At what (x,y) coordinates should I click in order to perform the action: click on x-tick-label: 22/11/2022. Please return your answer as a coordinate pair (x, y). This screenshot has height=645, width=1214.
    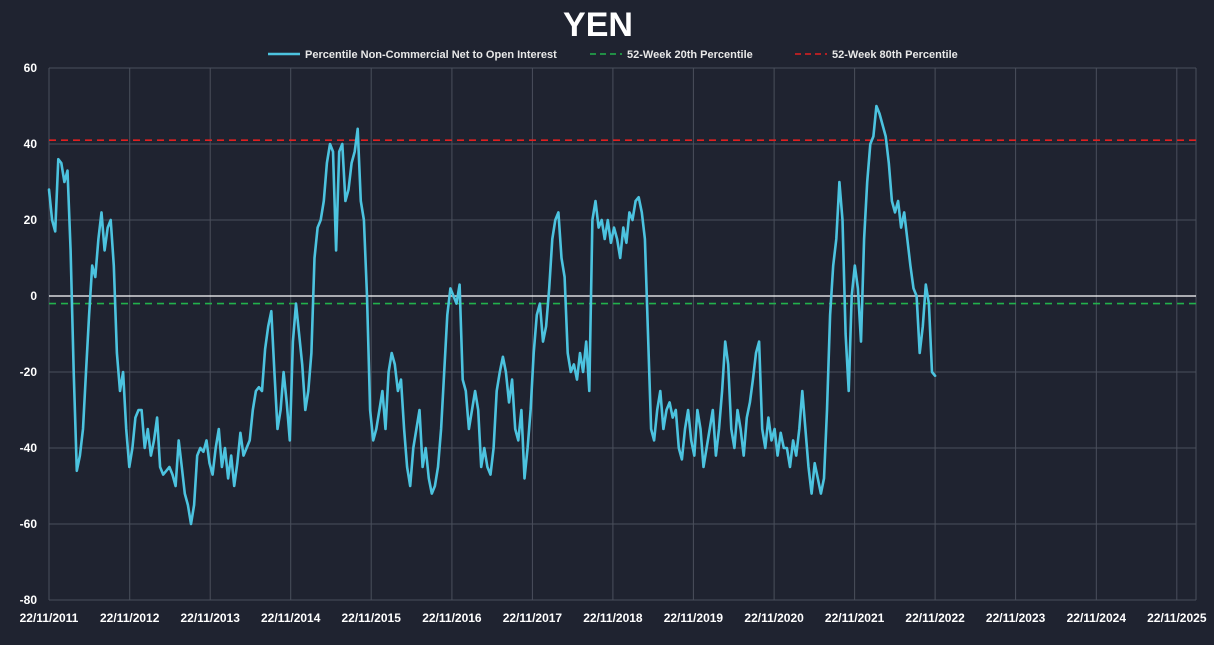
    Looking at the image, I should click on (935, 618).